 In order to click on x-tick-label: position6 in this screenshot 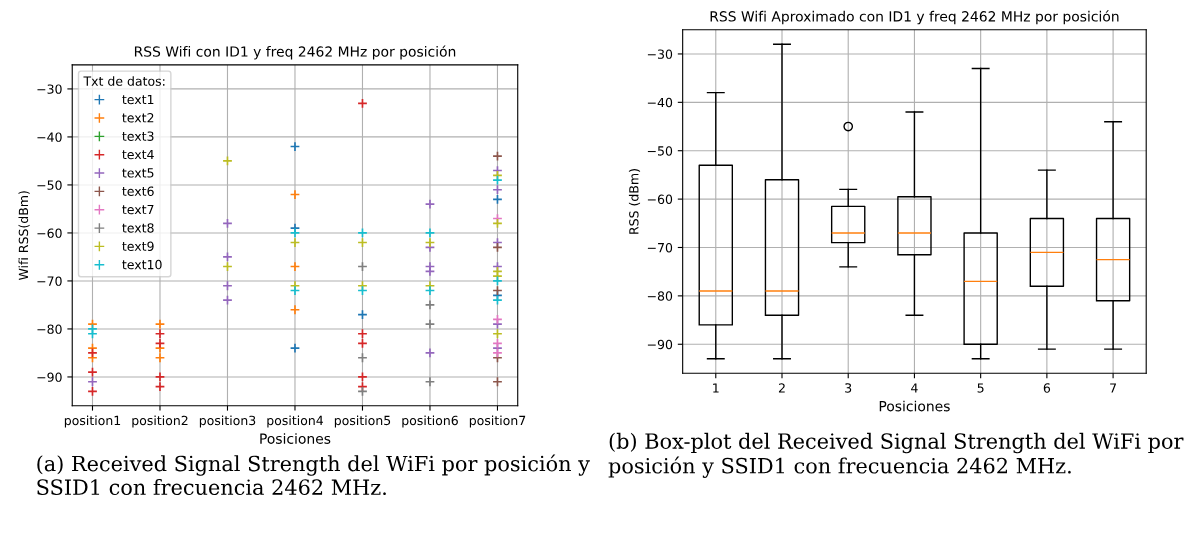, I will do `click(430, 421)`.